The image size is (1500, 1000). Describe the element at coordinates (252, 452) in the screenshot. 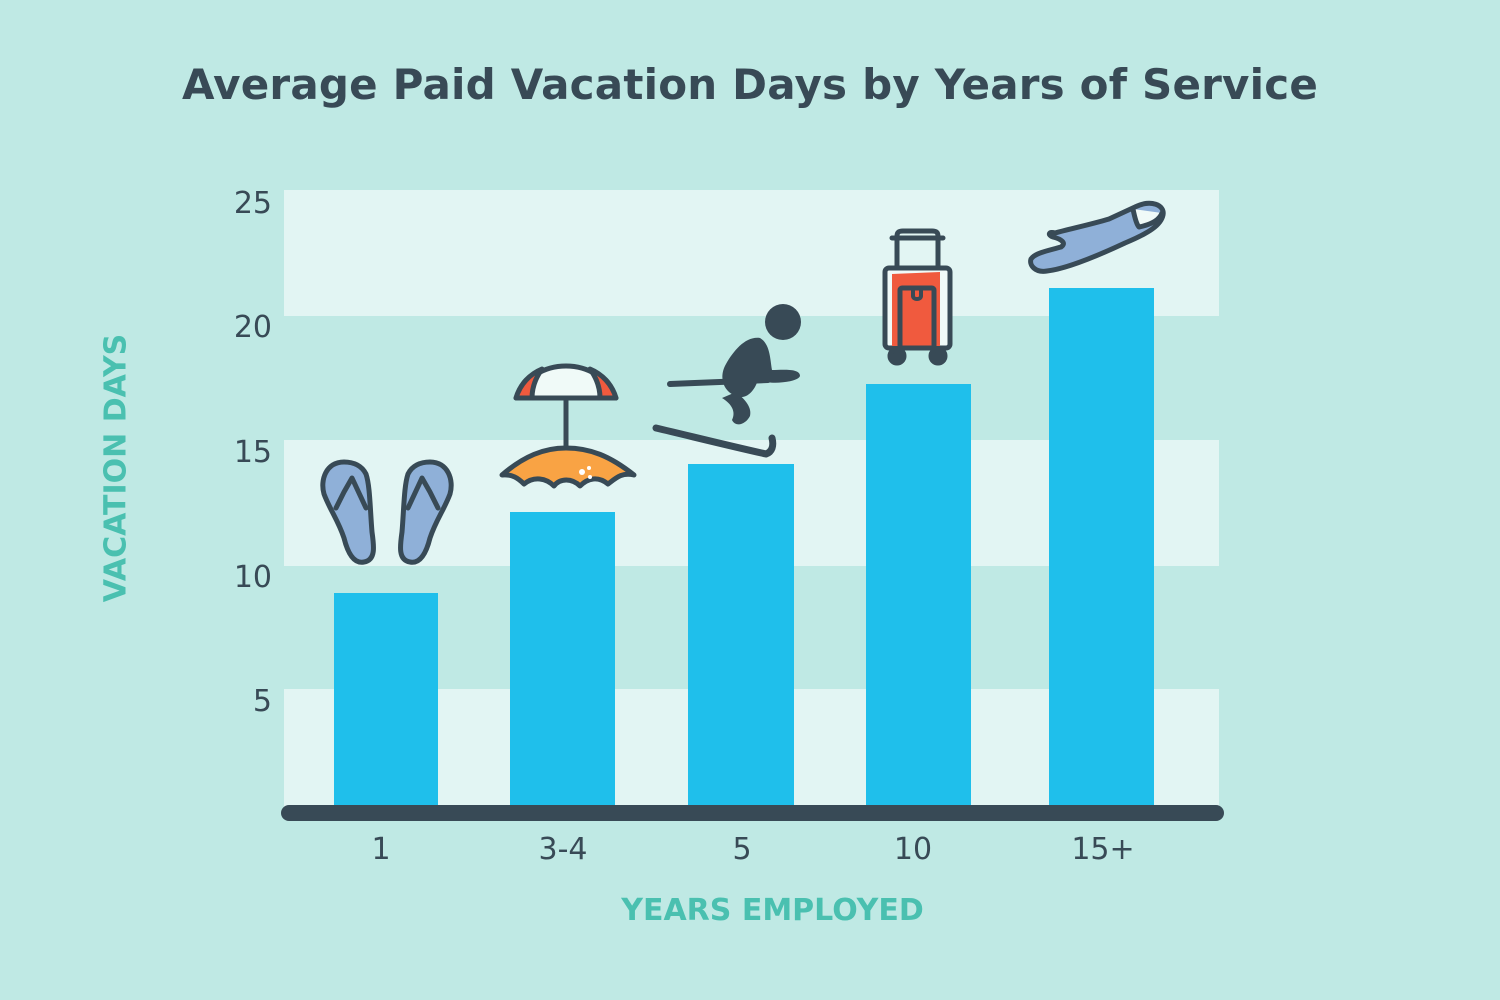

I see `y-tick: 15` at that location.